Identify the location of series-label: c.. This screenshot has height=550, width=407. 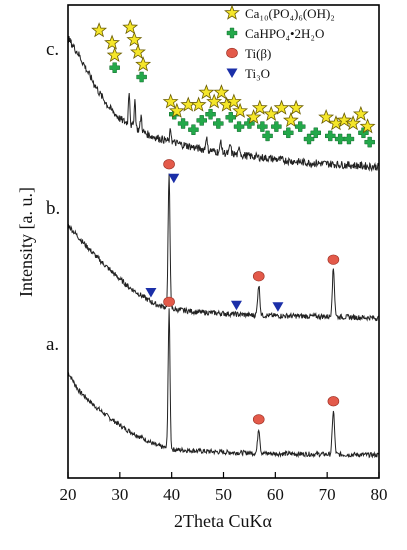
(52, 49).